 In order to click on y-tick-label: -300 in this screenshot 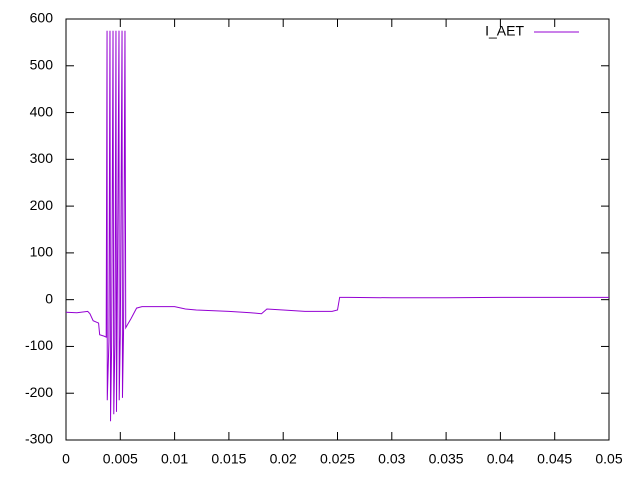, I will do `click(39, 439)`.